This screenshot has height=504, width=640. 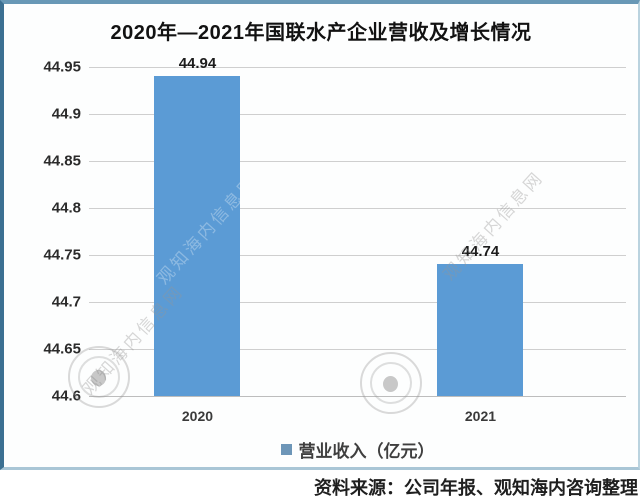 What do you see at coordinates (480, 252) in the screenshot?
I see `bar-value-label: 44.74` at bounding box center [480, 252].